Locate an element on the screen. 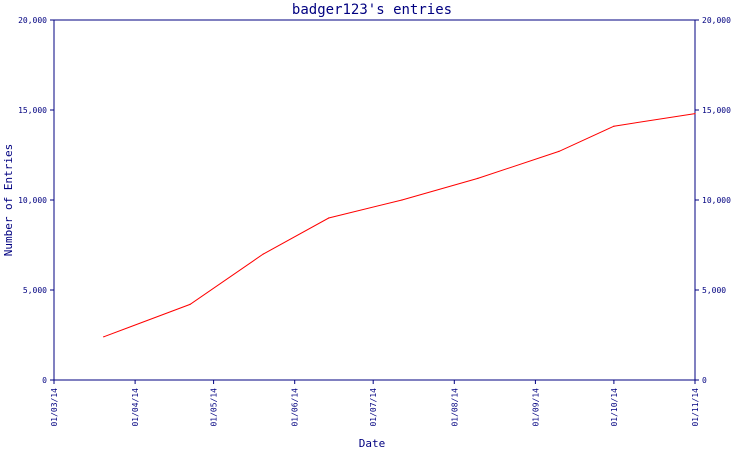 This screenshot has height=450, width=750. x-tick-label: 01/07/14 is located at coordinates (373, 407).